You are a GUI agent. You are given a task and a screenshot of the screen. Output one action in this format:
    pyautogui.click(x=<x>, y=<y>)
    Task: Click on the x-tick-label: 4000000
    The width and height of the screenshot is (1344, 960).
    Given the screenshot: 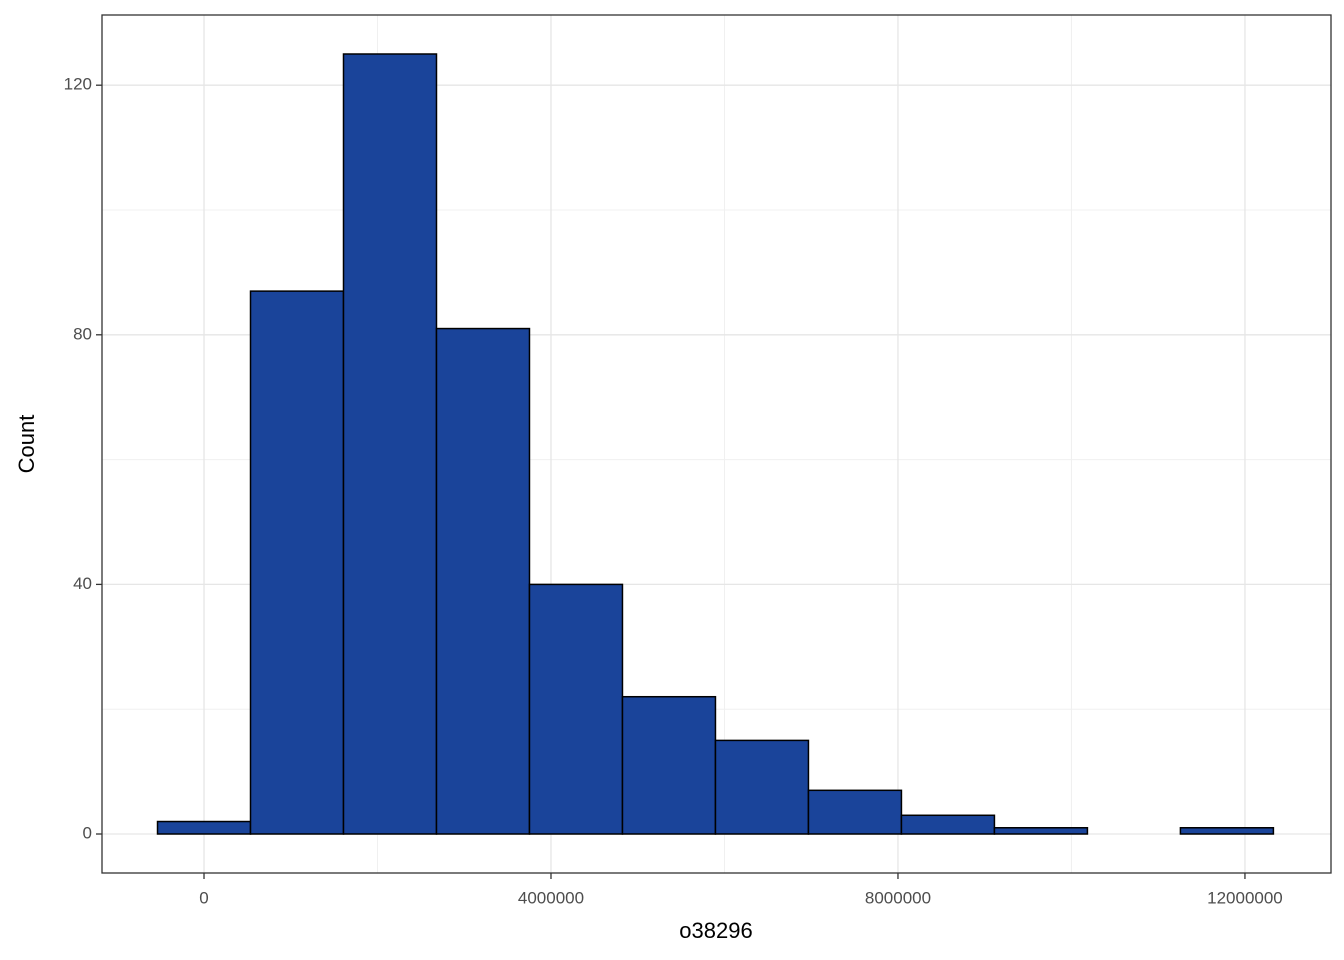 What is the action you would take?
    pyautogui.click(x=551, y=897)
    